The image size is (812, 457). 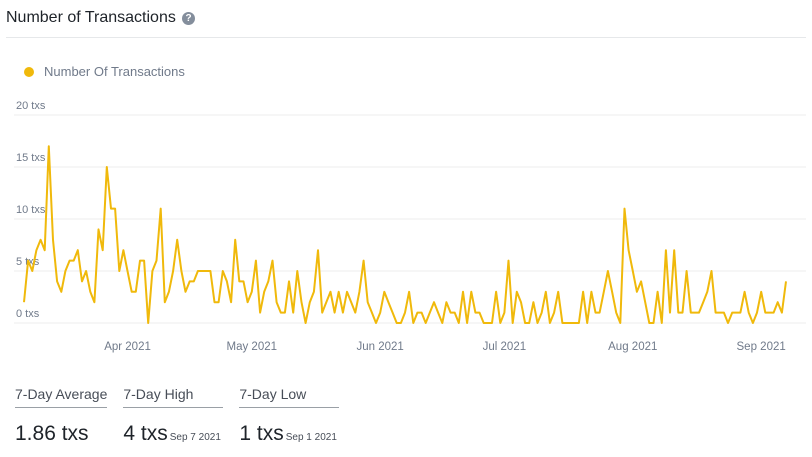 What do you see at coordinates (61, 397) in the screenshot?
I see `stat-label: 7-Day Average` at bounding box center [61, 397].